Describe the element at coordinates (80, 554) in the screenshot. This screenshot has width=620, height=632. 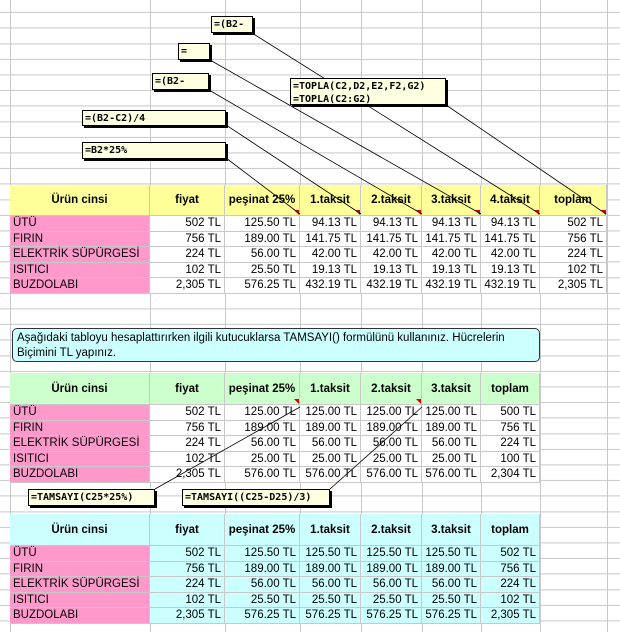
I see `table3-product-cell: ÜTÜ` at that location.